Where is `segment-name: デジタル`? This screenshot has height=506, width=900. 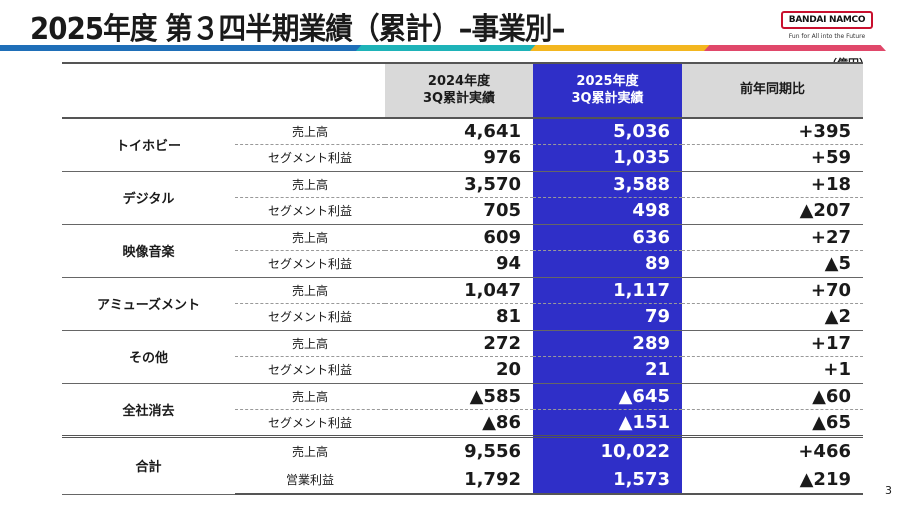 segment-name: デジタル is located at coordinates (148, 198).